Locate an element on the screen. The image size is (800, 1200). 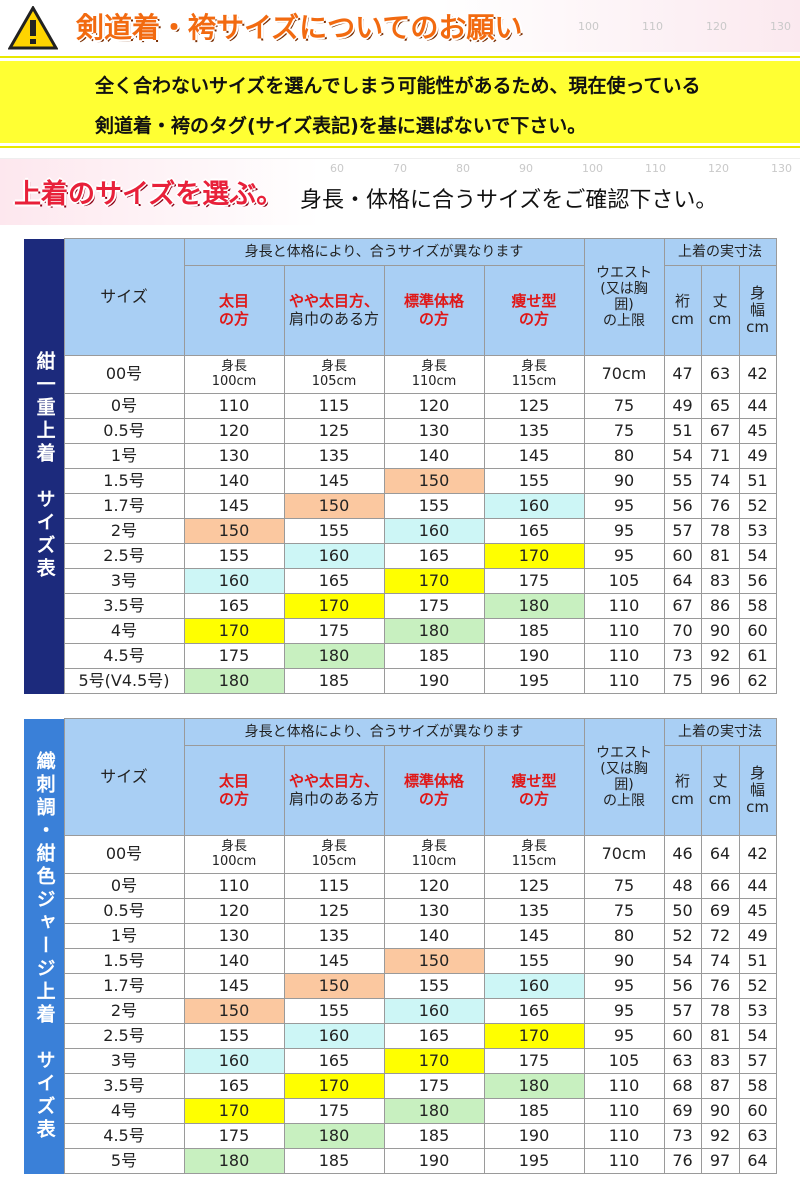
measure-cell: 92 is located at coordinates (720, 1136).